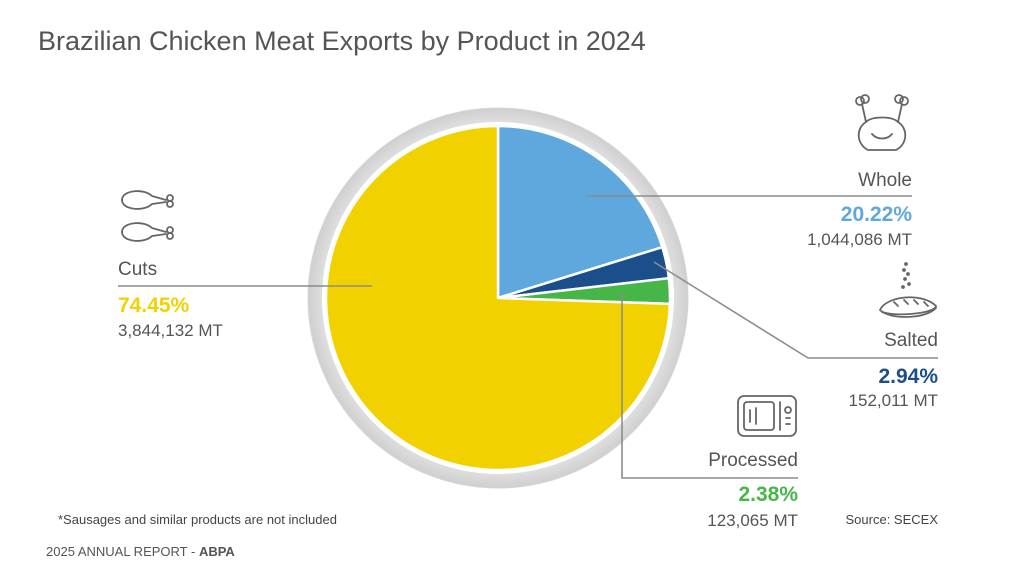 This screenshot has width=1024, height=576. What do you see at coordinates (892, 519) in the screenshot?
I see `source-note: Source: SECEX` at bounding box center [892, 519].